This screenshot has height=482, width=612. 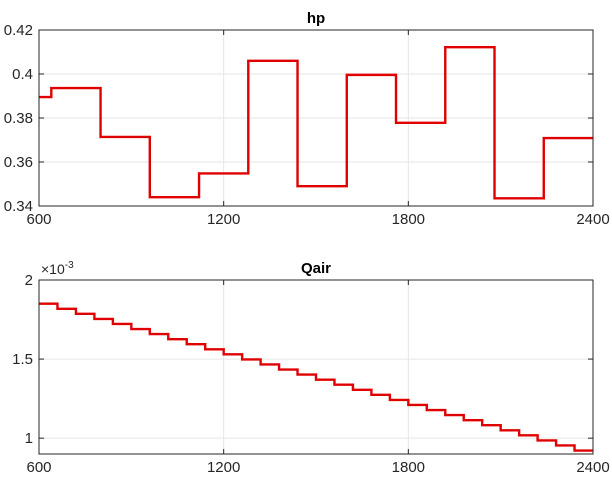 What do you see at coordinates (18, 206) in the screenshot?
I see `y-tick-label: 0.34` at bounding box center [18, 206].